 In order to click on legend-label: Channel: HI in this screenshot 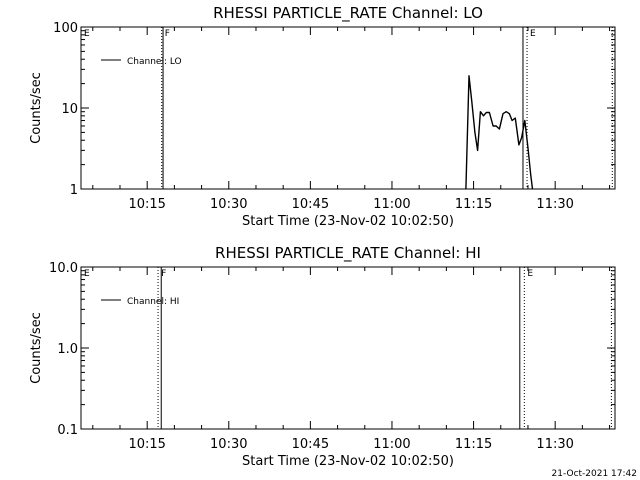, I will do `click(153, 302)`.